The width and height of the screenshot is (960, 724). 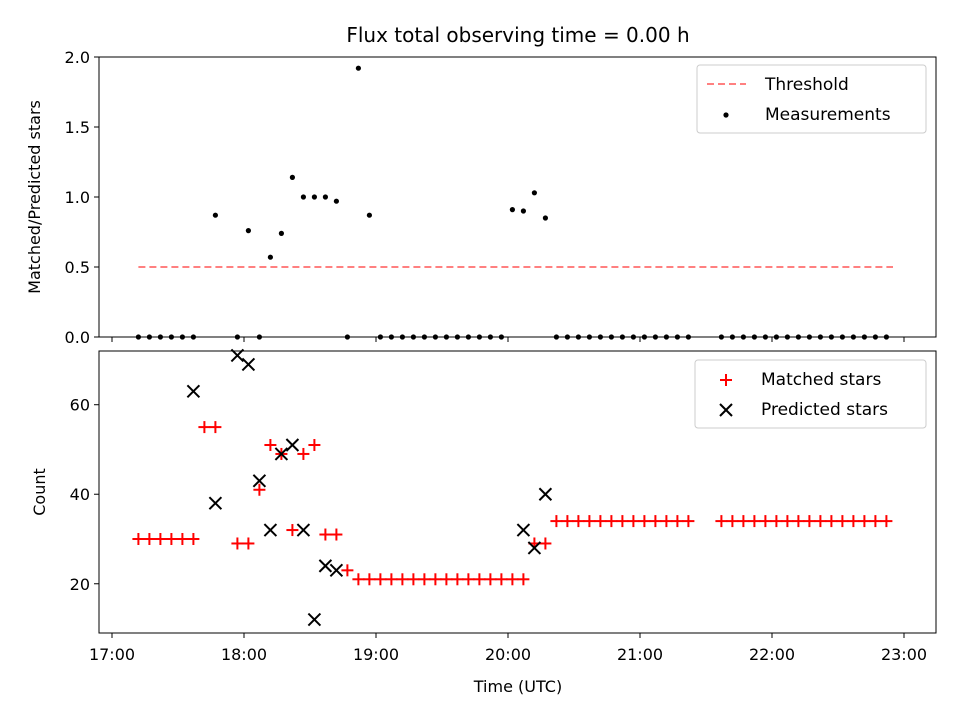 I want to click on legend-predicted-label: Predicted stars, so click(x=824, y=410).